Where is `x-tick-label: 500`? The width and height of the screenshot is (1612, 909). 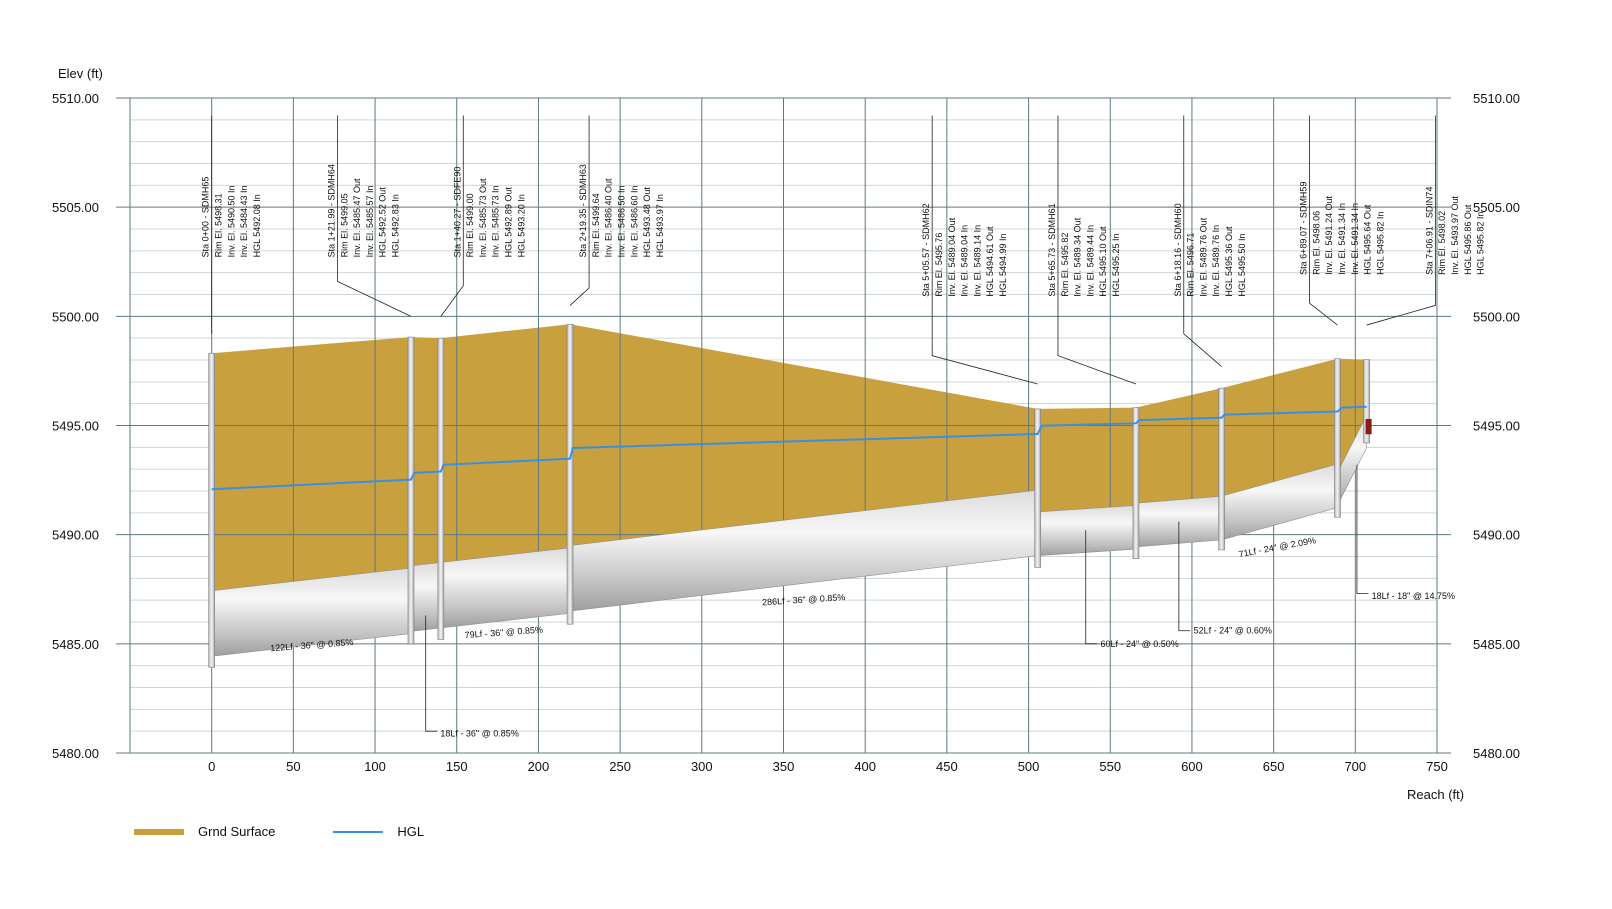
x-tick-label: 500 is located at coordinates (1029, 766).